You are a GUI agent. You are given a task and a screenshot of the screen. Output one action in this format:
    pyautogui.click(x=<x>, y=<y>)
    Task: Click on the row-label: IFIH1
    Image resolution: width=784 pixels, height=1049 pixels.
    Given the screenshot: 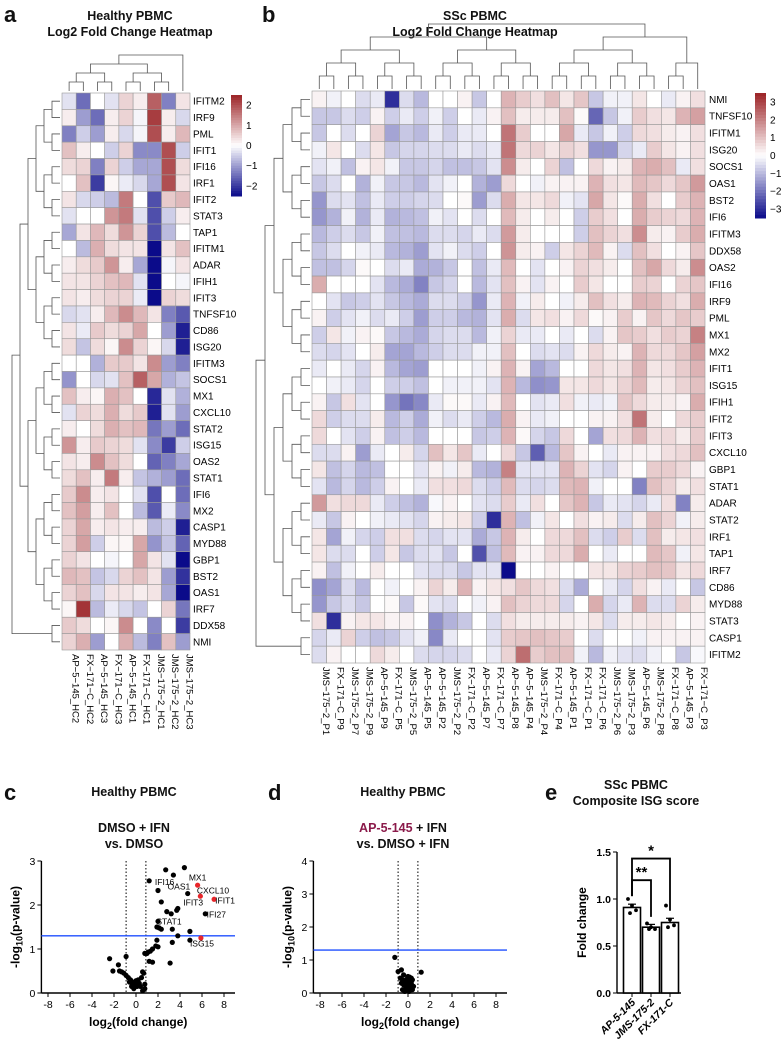 What is the action you would take?
    pyautogui.click(x=205, y=282)
    